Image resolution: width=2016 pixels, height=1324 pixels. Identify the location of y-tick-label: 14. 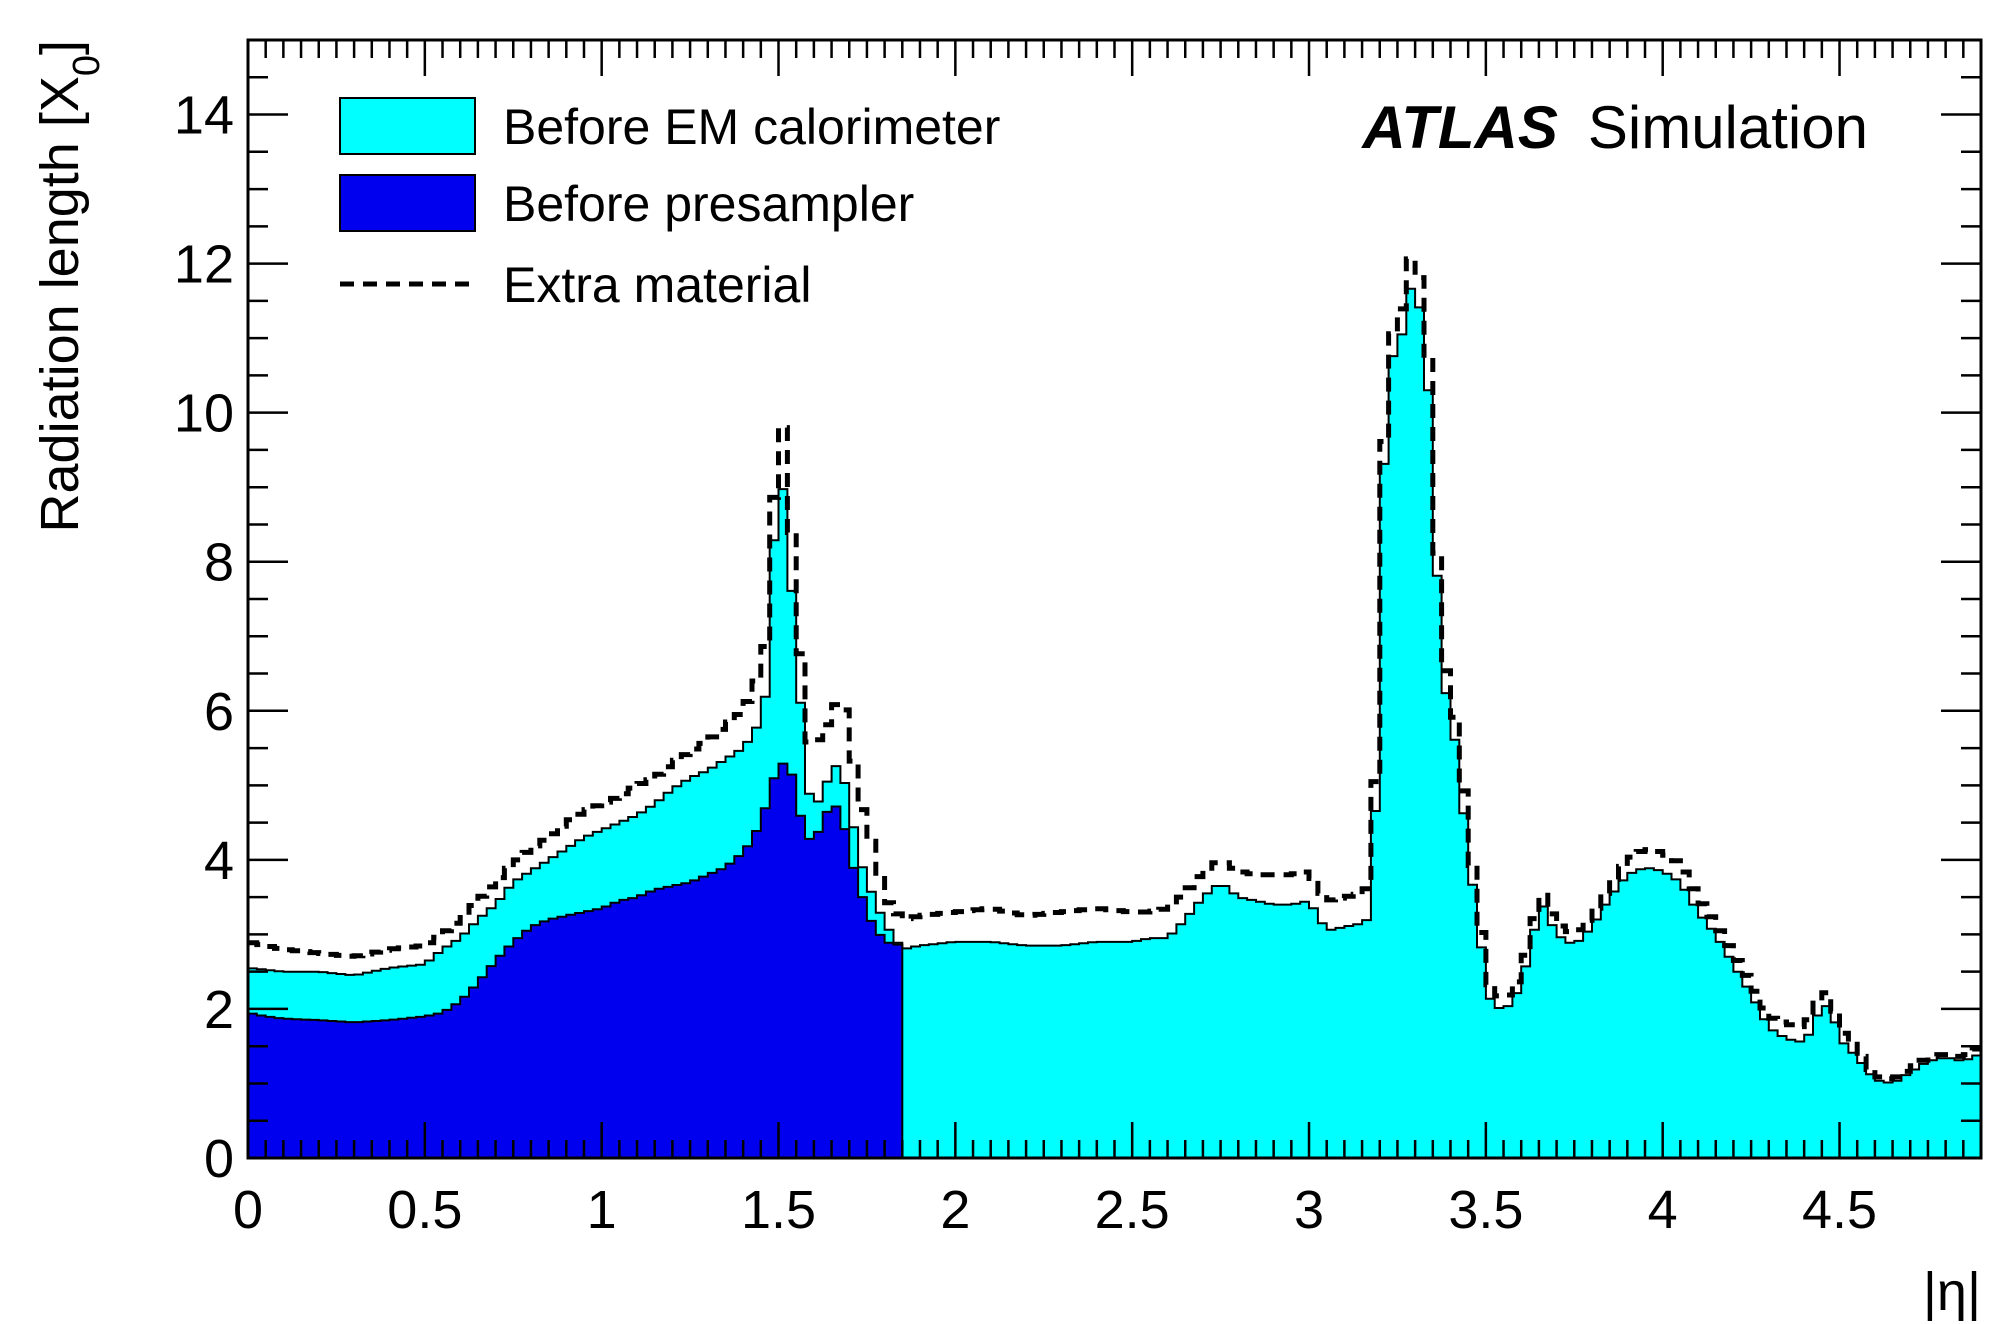
(204, 116).